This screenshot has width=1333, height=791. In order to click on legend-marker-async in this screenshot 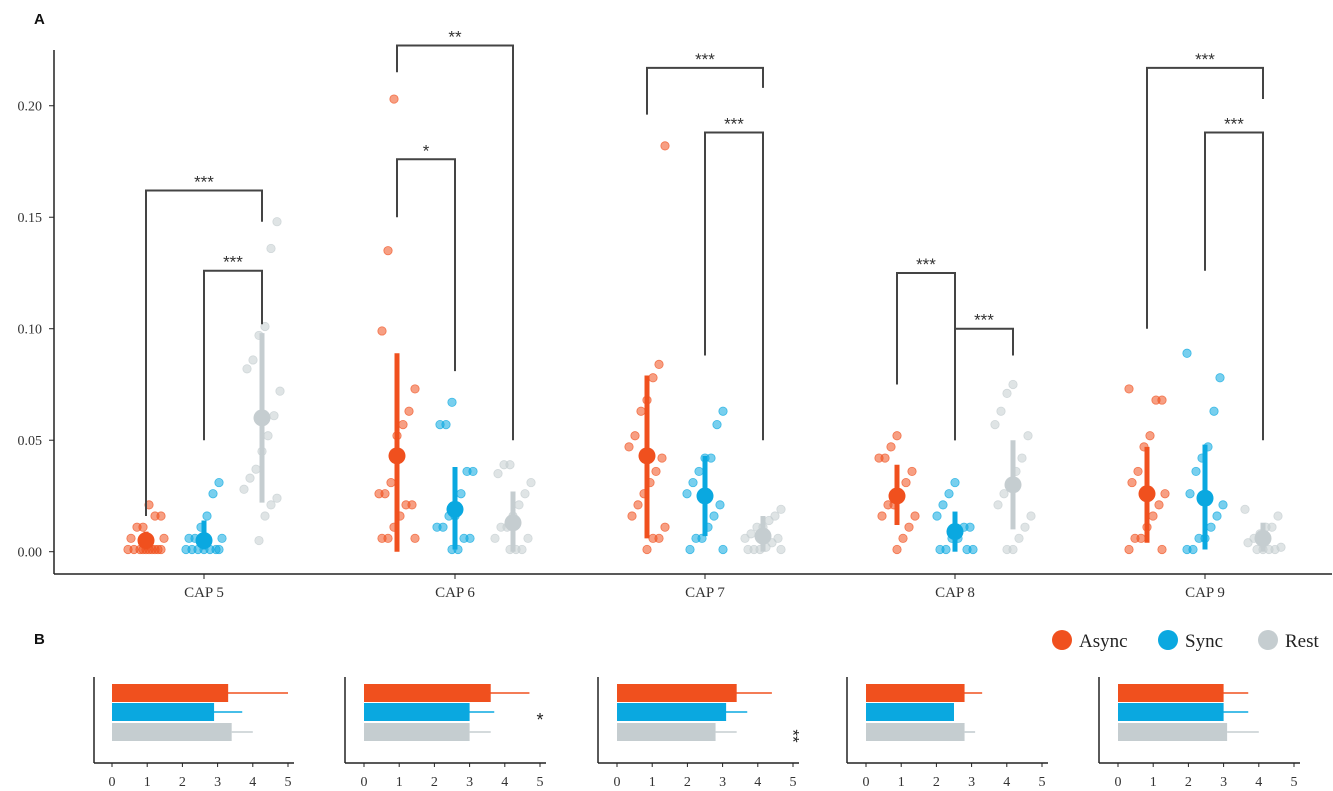, I will do `click(1062, 640)`.